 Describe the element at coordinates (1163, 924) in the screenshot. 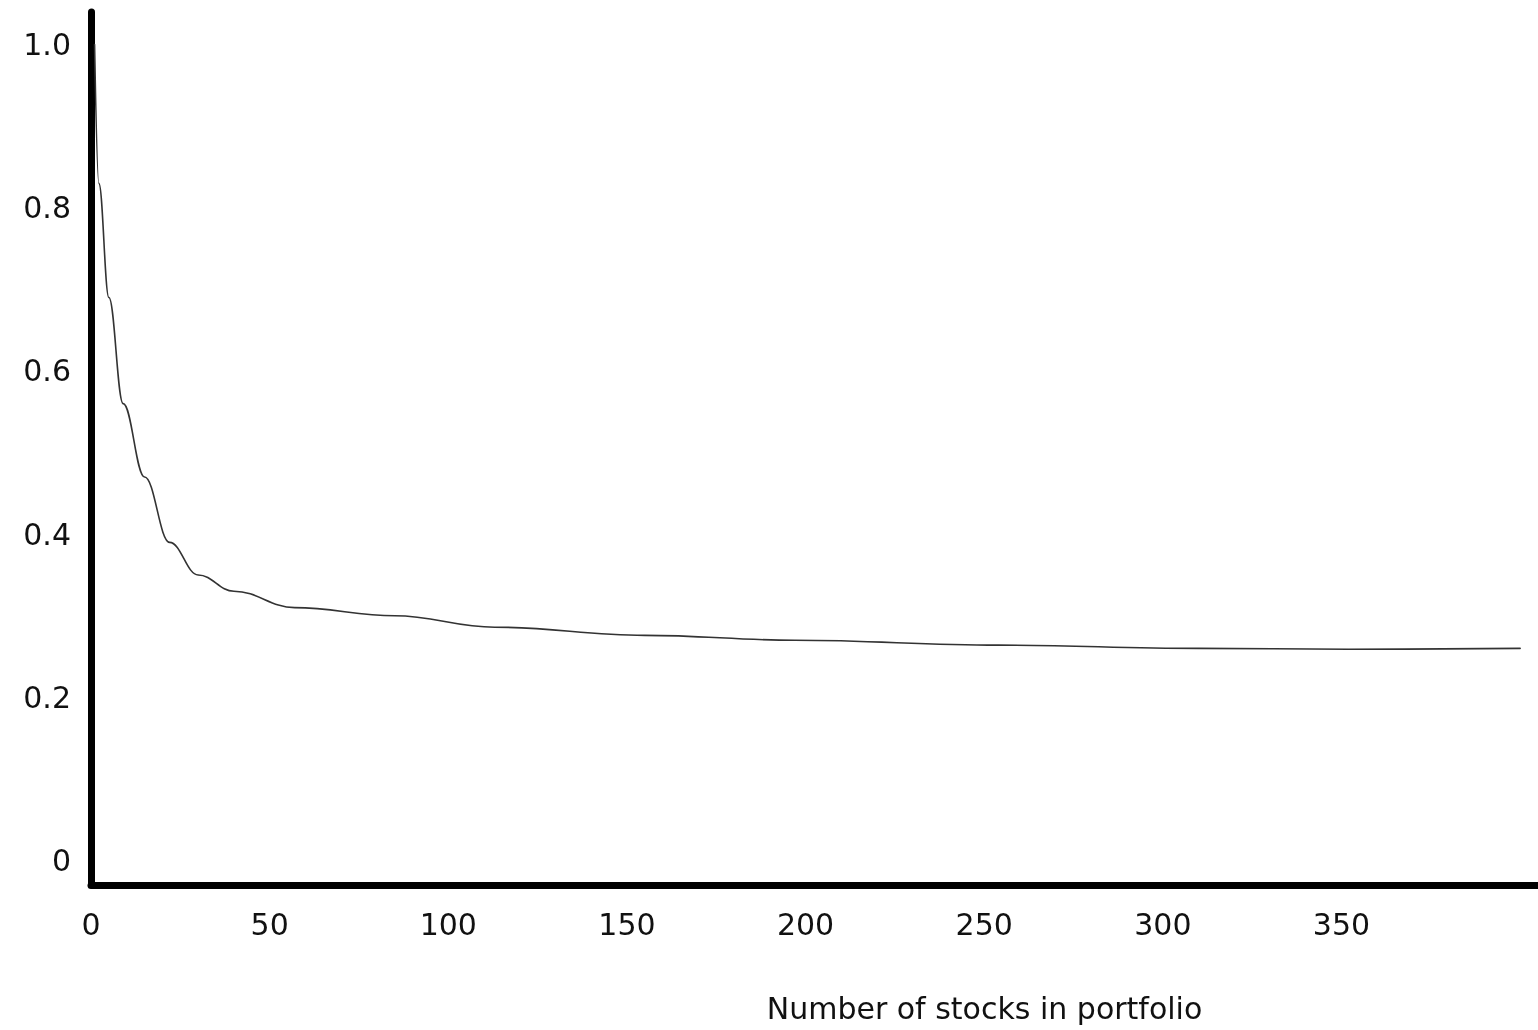

I see `x-tick-label: 300` at that location.